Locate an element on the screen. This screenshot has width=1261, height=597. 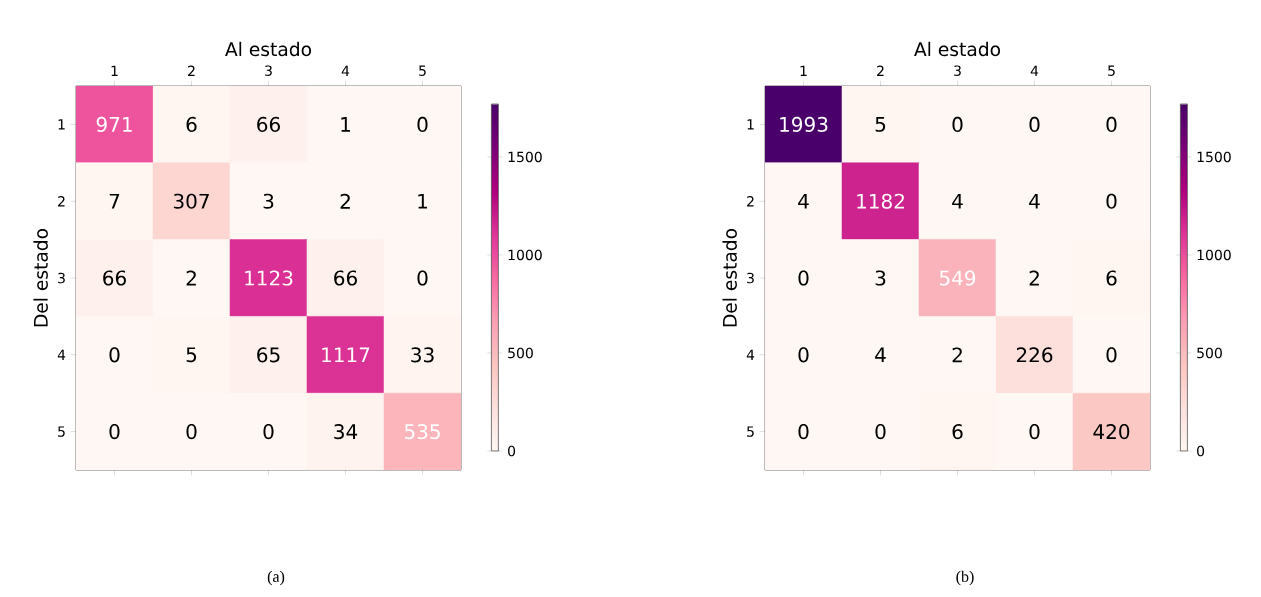
data-label: 1123 is located at coordinates (269, 278).